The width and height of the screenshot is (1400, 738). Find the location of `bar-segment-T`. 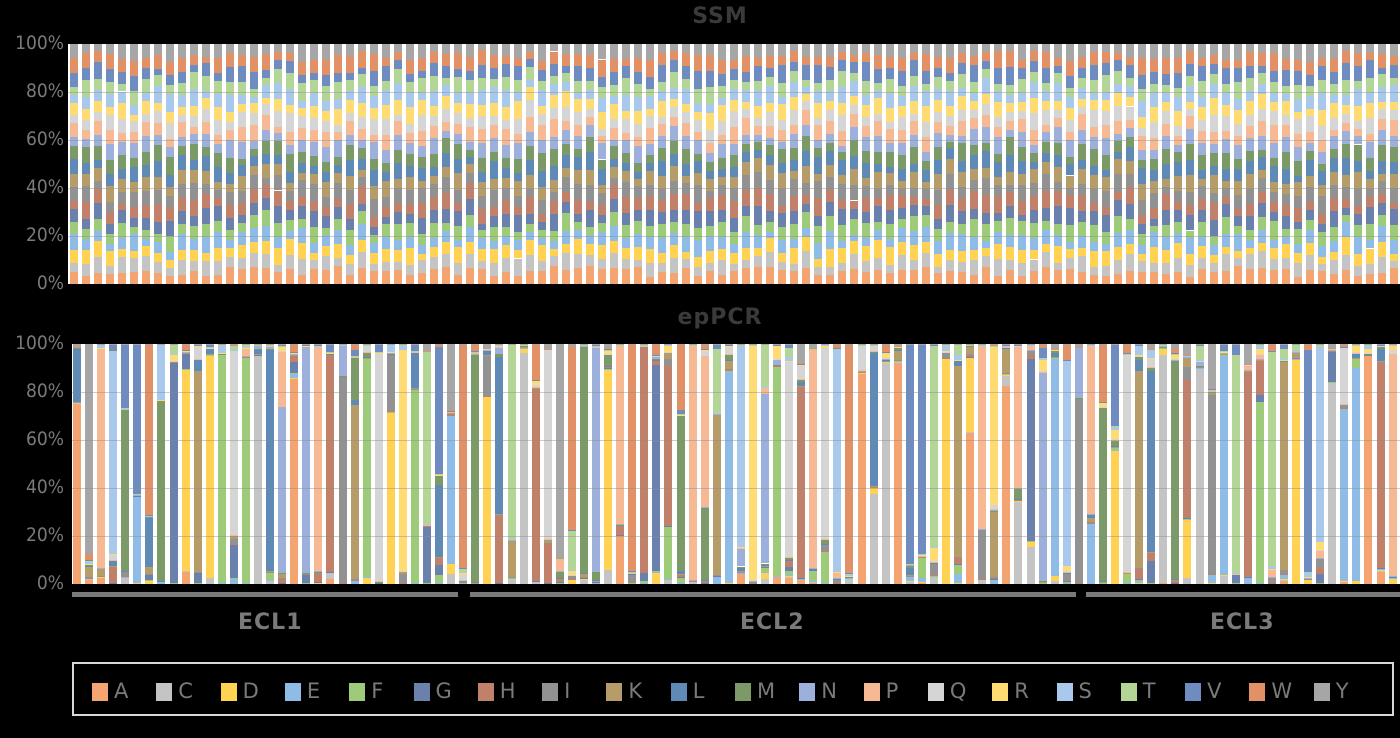

bar-segment-T is located at coordinates (1199, 352).